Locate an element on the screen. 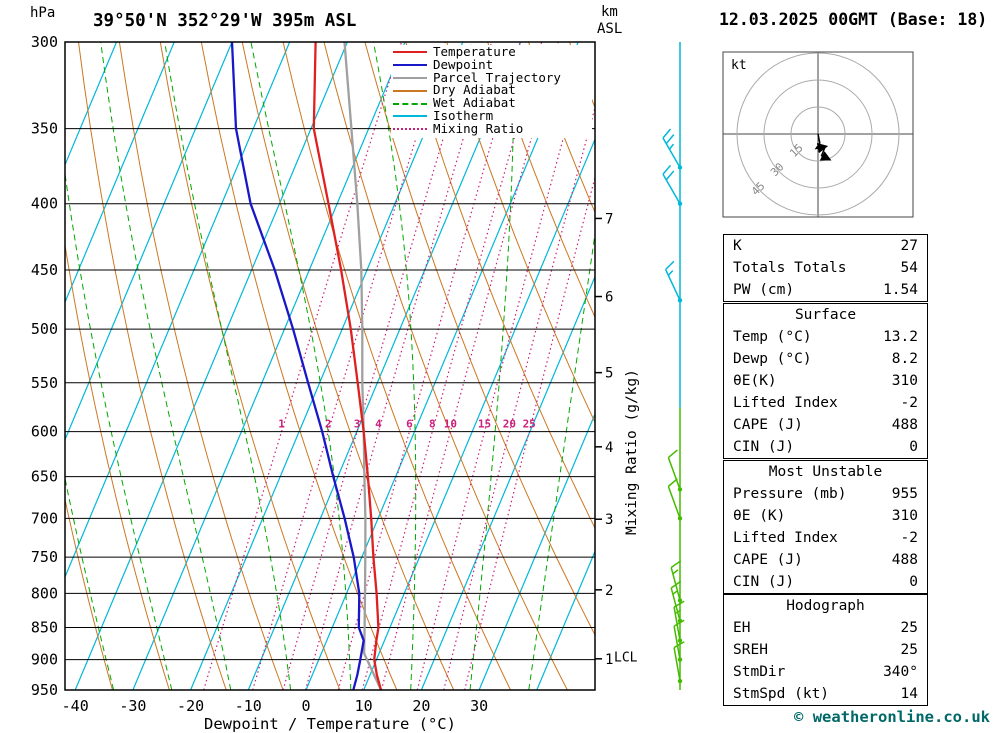  datetime-title: 12.03.2025 00GMT (Base: 18) is located at coordinates (853, 19).